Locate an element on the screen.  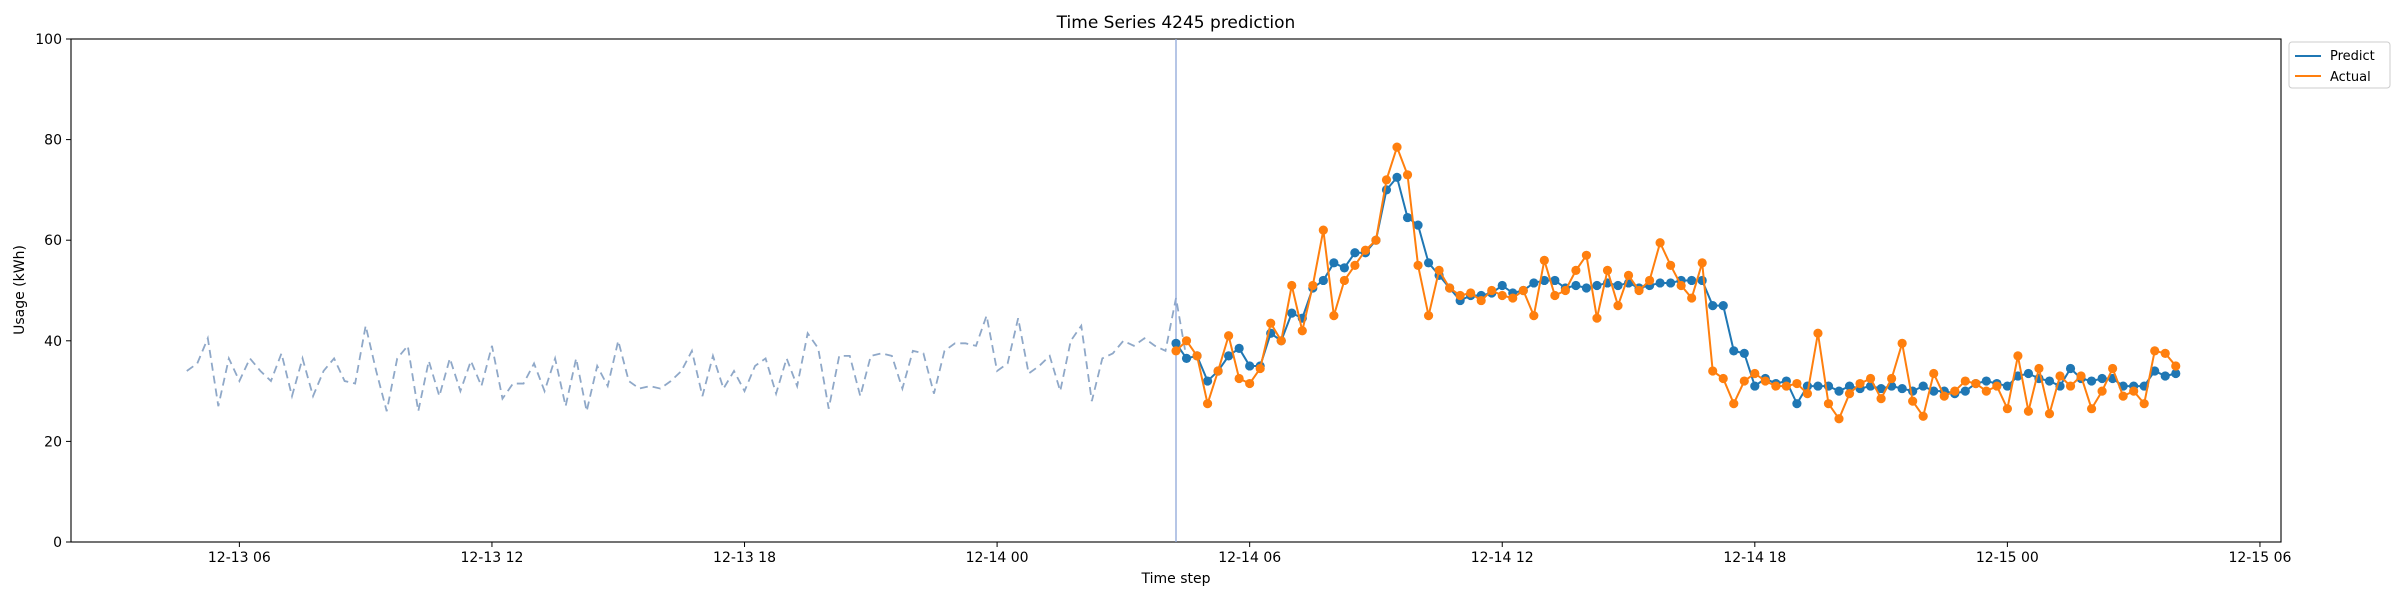
chart-title: Time Series 4245 prediction is located at coordinates (1176, 23).